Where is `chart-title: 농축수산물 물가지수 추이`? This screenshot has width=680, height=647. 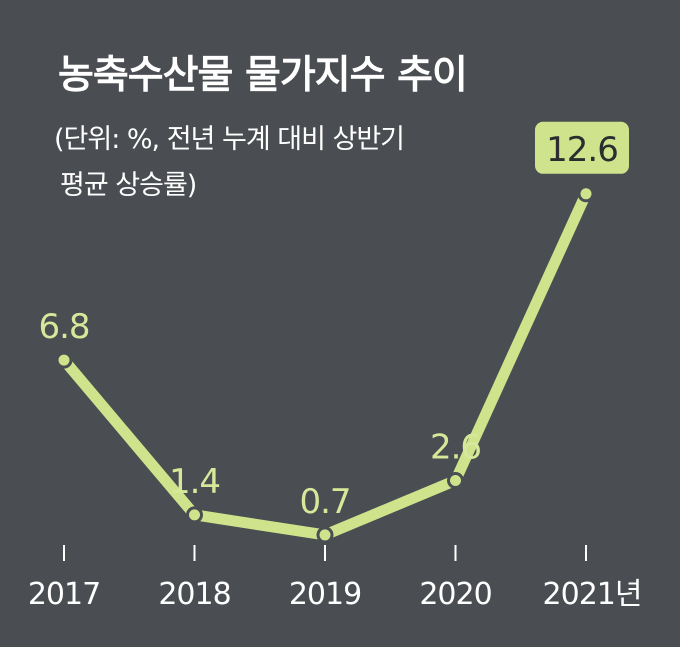
chart-title: 농축수산물 물가지수 추이 is located at coordinates (263, 75).